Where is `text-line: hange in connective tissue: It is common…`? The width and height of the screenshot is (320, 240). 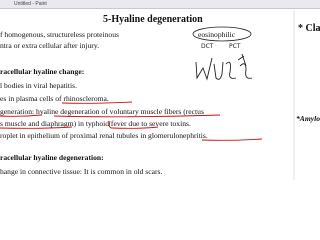 text-line: hange in connective tissue: It is common… is located at coordinates (81, 171).